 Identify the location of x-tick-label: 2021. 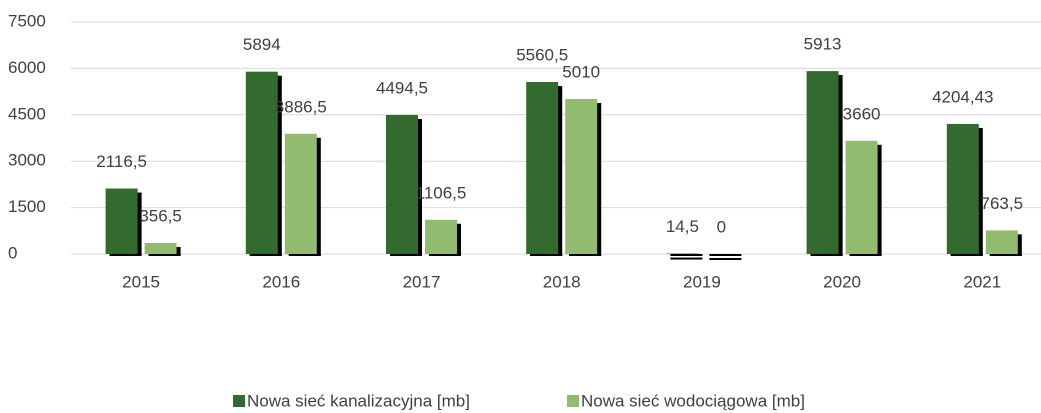
(982, 281).